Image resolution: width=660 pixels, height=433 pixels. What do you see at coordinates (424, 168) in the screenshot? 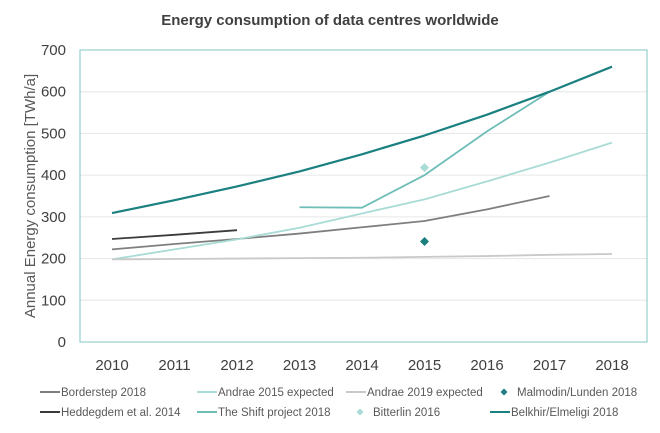
I see `data-point-bitterlin-2016` at bounding box center [424, 168].